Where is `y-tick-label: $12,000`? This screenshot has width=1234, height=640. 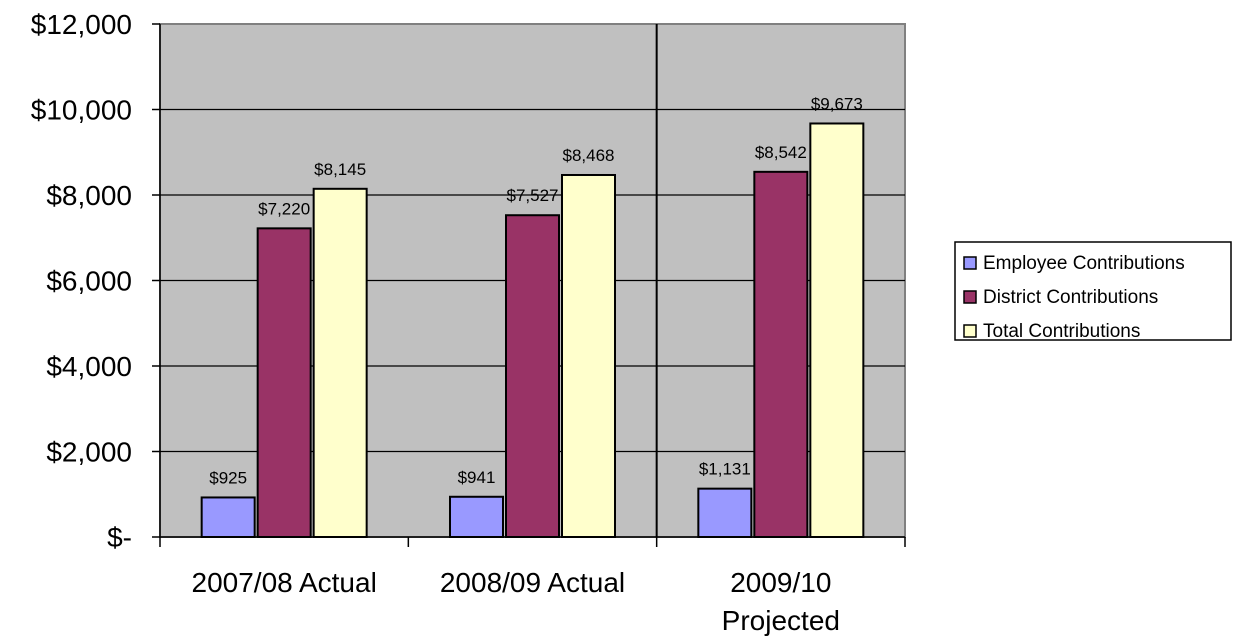
y-tick-label: $12,000 is located at coordinates (81, 24).